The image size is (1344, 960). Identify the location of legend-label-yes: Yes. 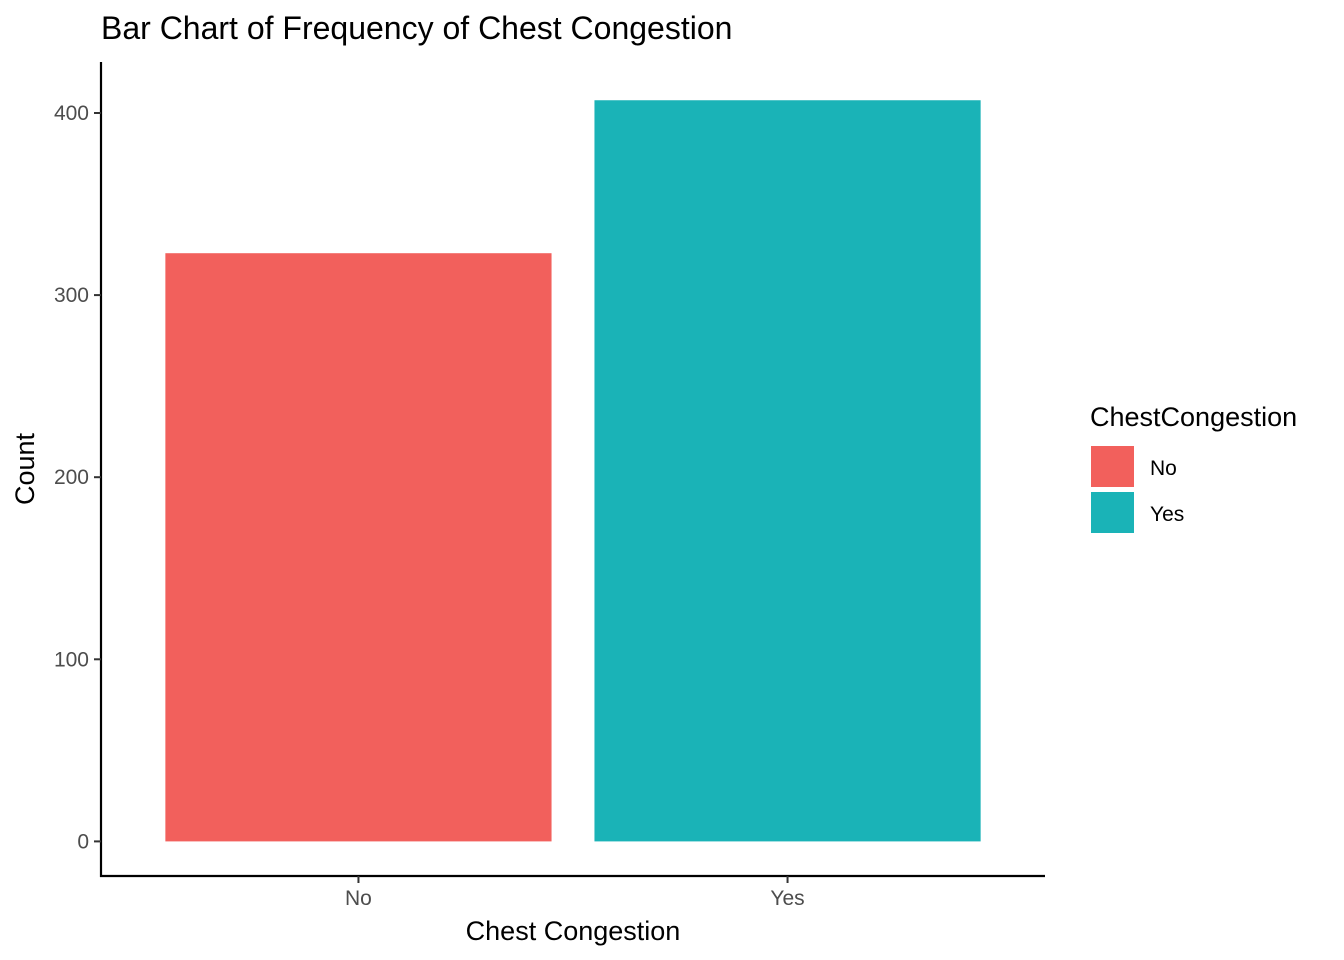
(1167, 514).